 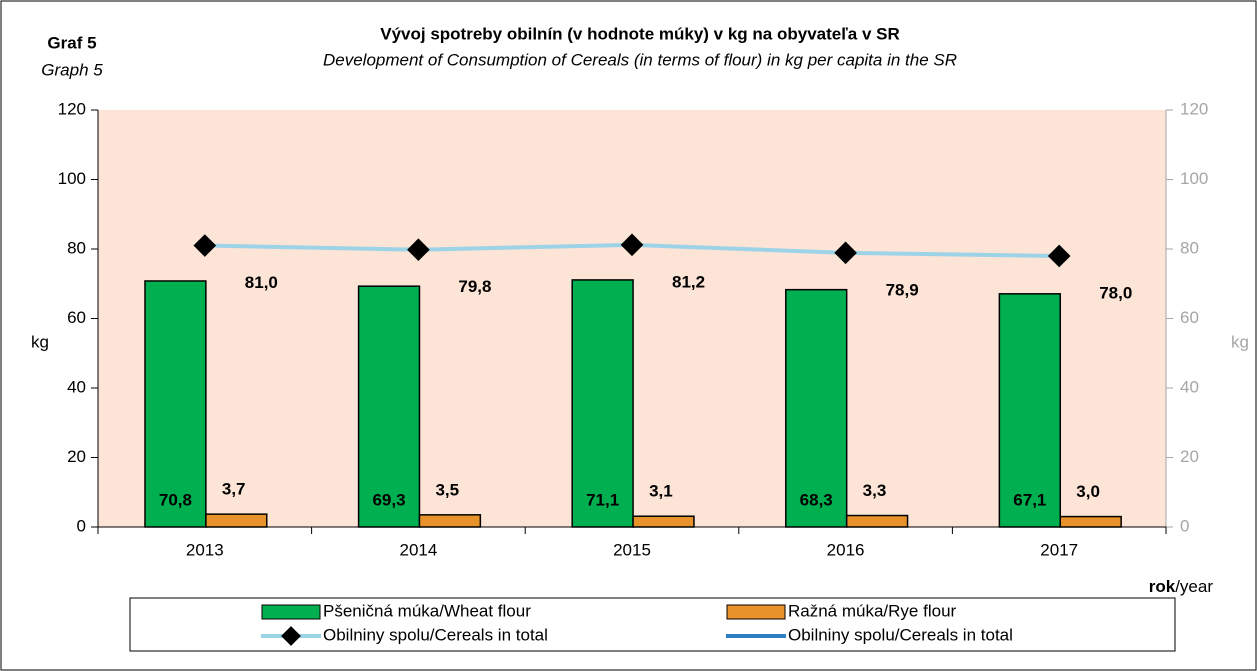 I want to click on value-label: 69,3, so click(x=388, y=499).